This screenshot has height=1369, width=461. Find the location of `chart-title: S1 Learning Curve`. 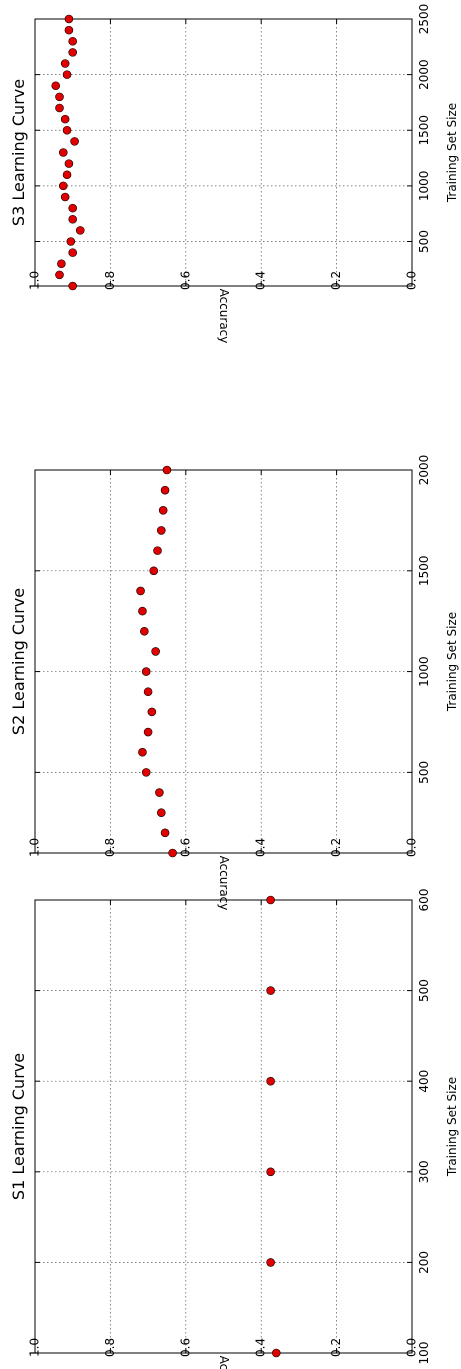

chart-title: S1 Learning Curve is located at coordinates (18, 1126).